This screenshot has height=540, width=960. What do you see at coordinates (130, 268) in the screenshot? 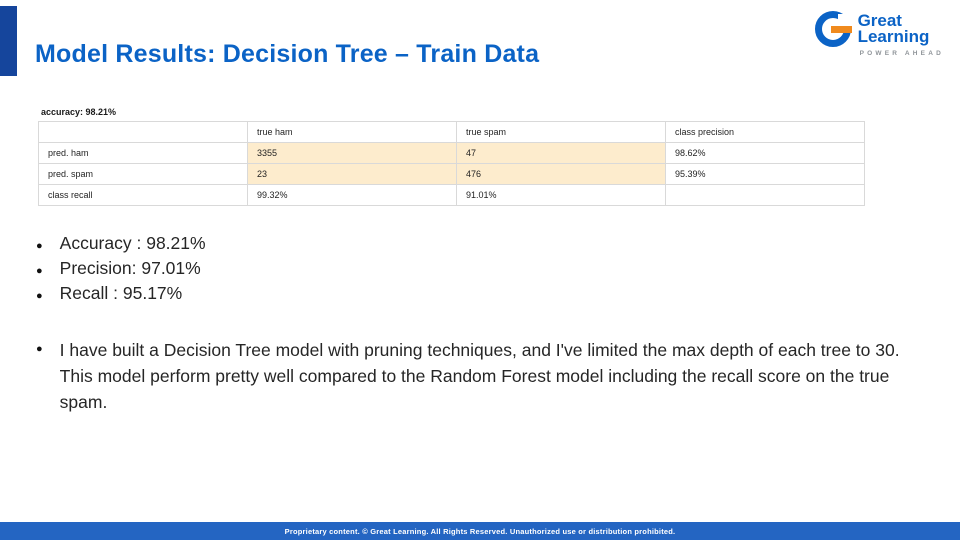
I see `metric-precision: Precision: 97.01%` at bounding box center [130, 268].